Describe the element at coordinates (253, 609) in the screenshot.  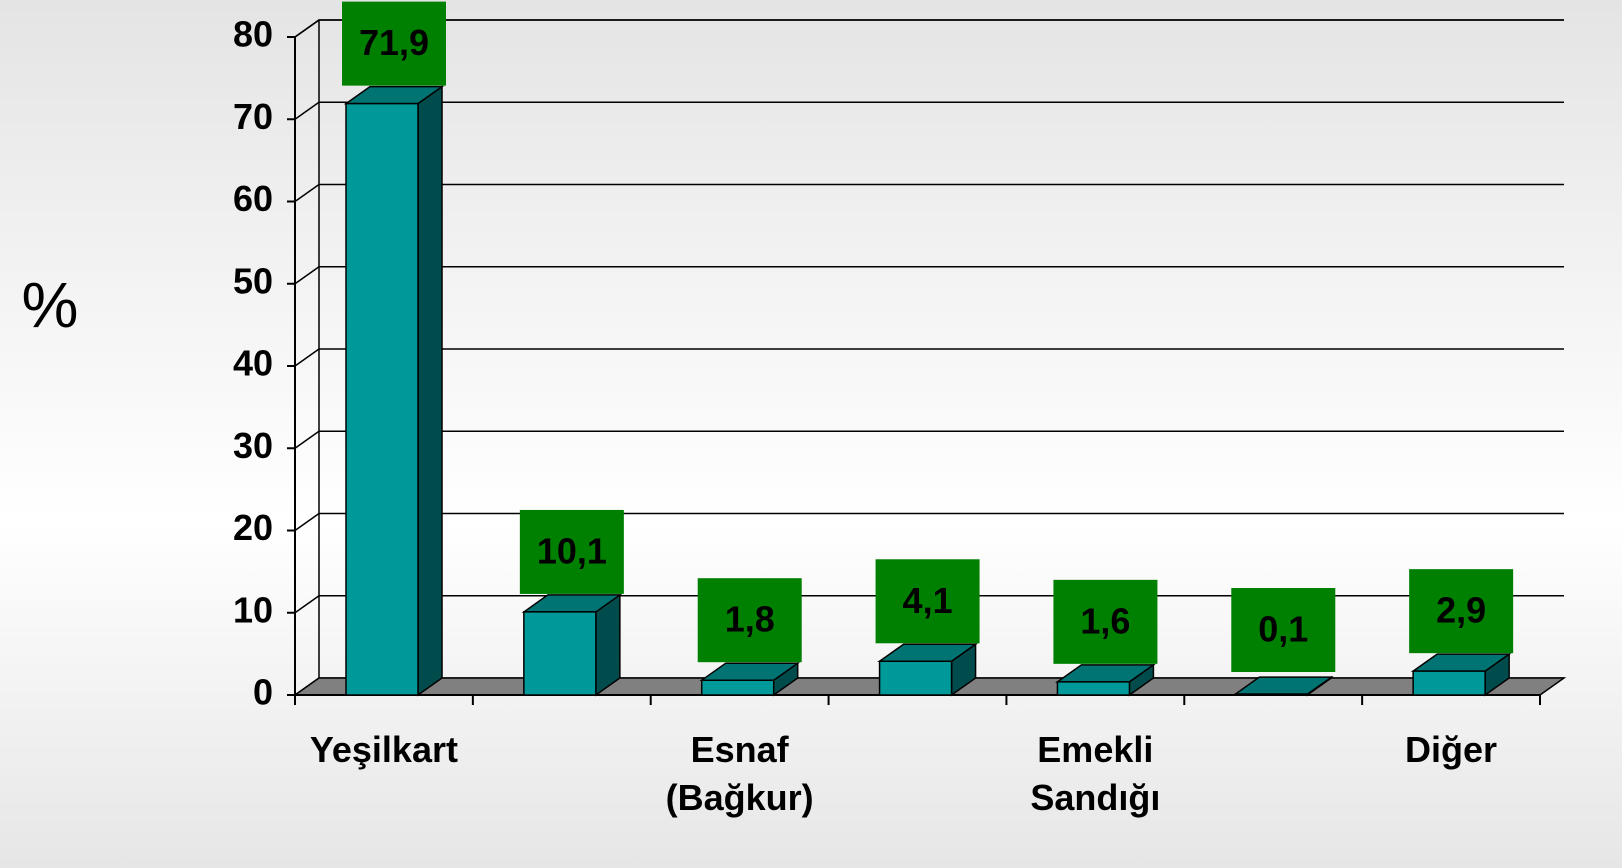
I see `y-tick-label: 10` at that location.